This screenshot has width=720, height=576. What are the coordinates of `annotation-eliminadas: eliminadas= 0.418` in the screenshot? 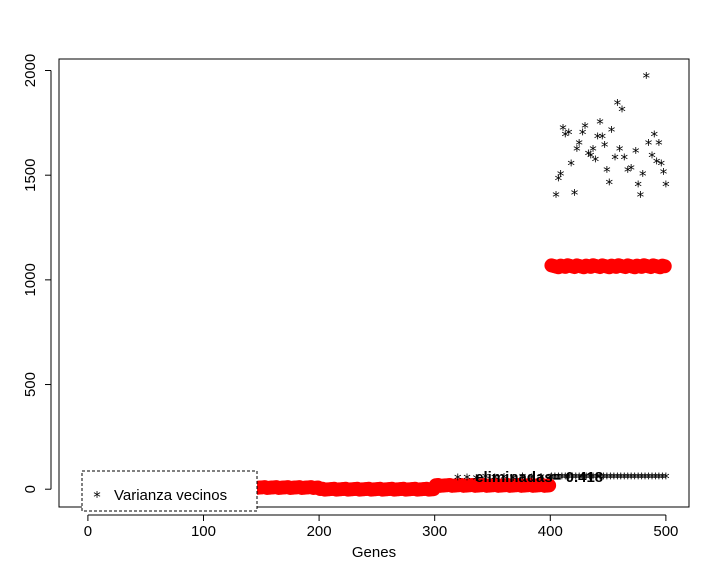 It's located at (539, 477).